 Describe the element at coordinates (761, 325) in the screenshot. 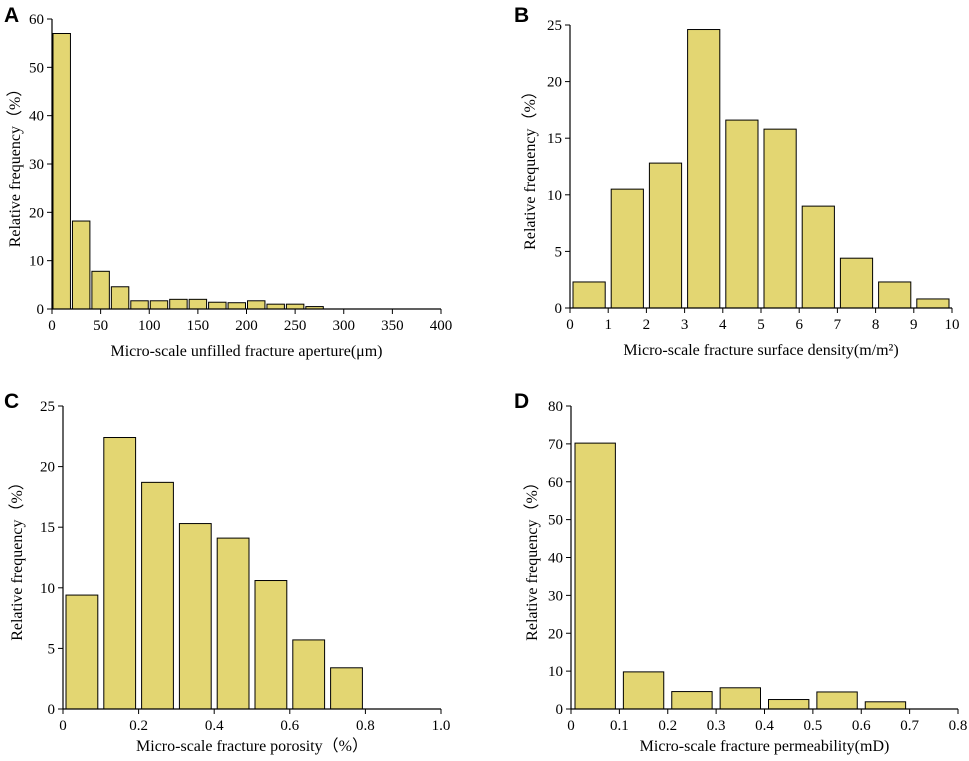

I see `x-tick-label: 5` at that location.